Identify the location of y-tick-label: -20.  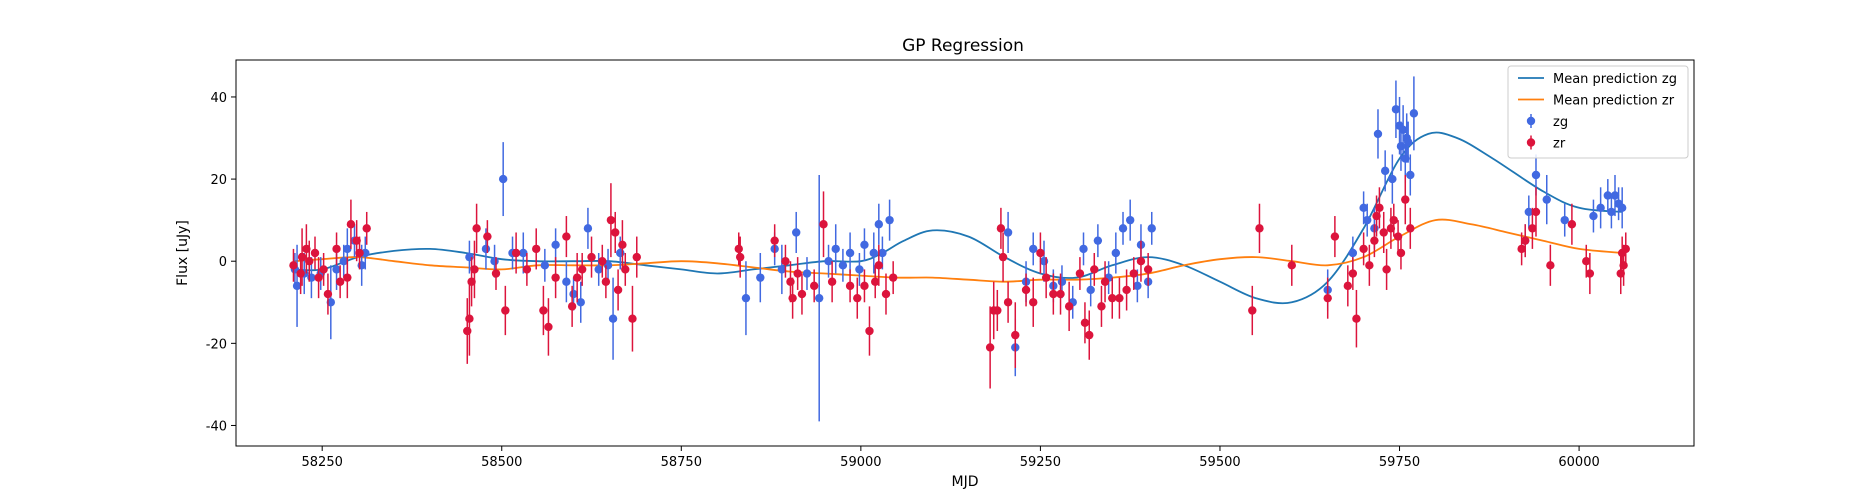
(216, 344).